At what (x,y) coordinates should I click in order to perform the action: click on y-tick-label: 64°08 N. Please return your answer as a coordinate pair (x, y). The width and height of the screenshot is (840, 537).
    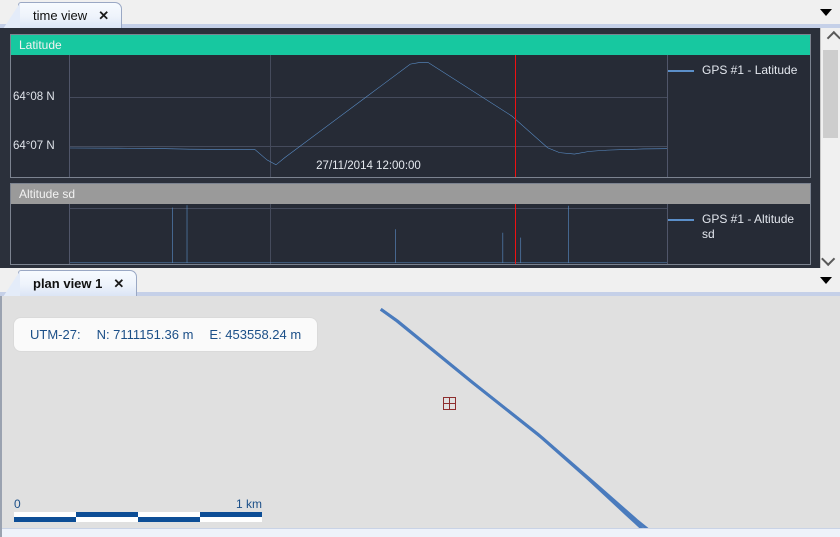
    Looking at the image, I should click on (34, 97).